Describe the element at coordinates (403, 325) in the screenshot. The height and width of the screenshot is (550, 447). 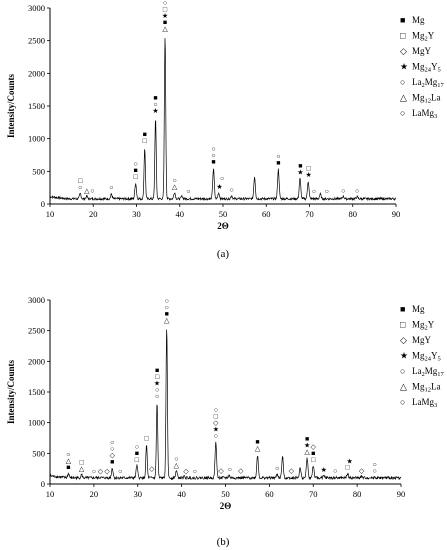
I see `legend-symbol-mg2y: □` at that location.